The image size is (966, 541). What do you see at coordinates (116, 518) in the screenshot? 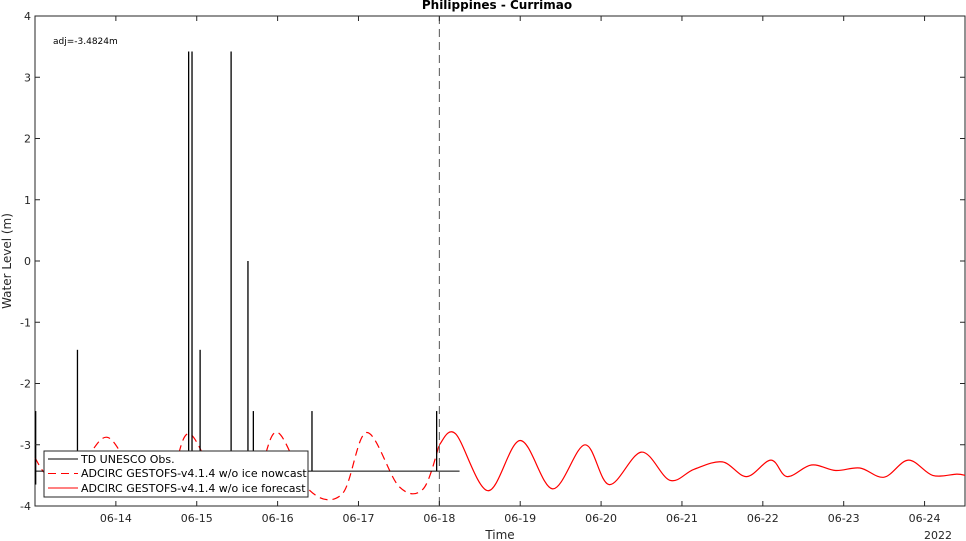
I see `x-tick-label: 06-14` at bounding box center [116, 518].